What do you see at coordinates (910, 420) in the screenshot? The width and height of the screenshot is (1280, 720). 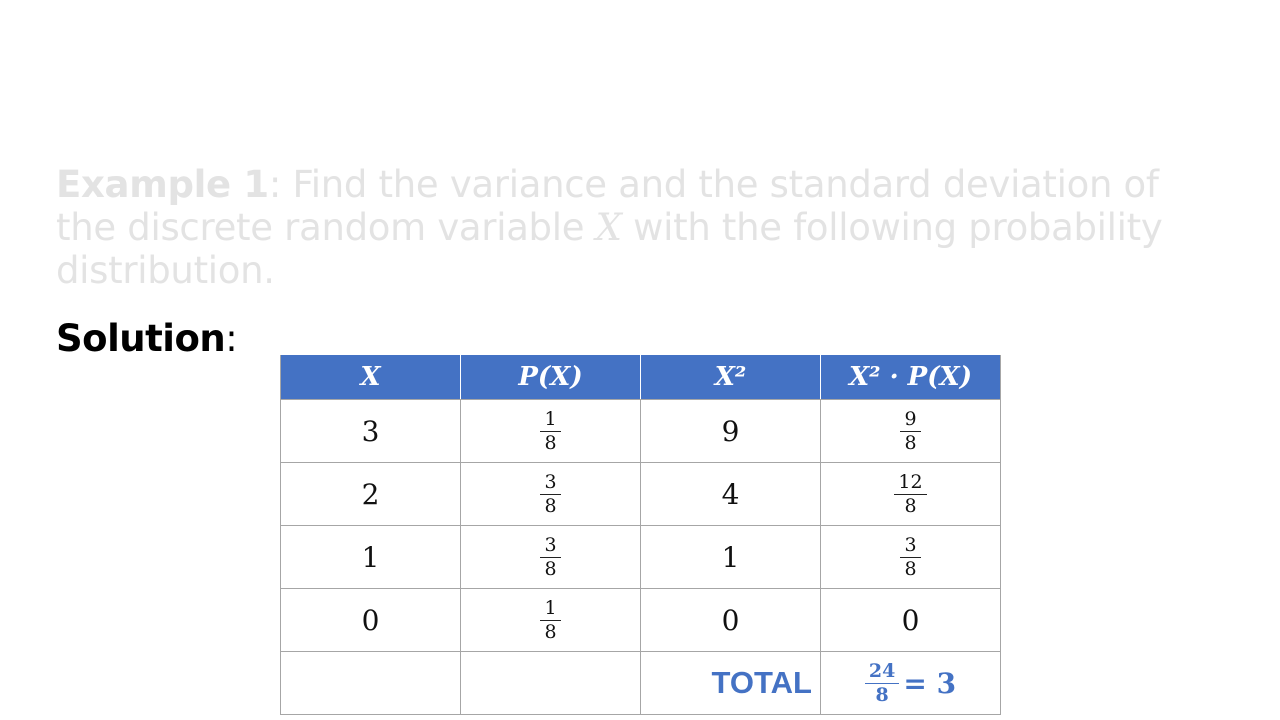 I see `fraction-numerator: 9` at bounding box center [910, 420].